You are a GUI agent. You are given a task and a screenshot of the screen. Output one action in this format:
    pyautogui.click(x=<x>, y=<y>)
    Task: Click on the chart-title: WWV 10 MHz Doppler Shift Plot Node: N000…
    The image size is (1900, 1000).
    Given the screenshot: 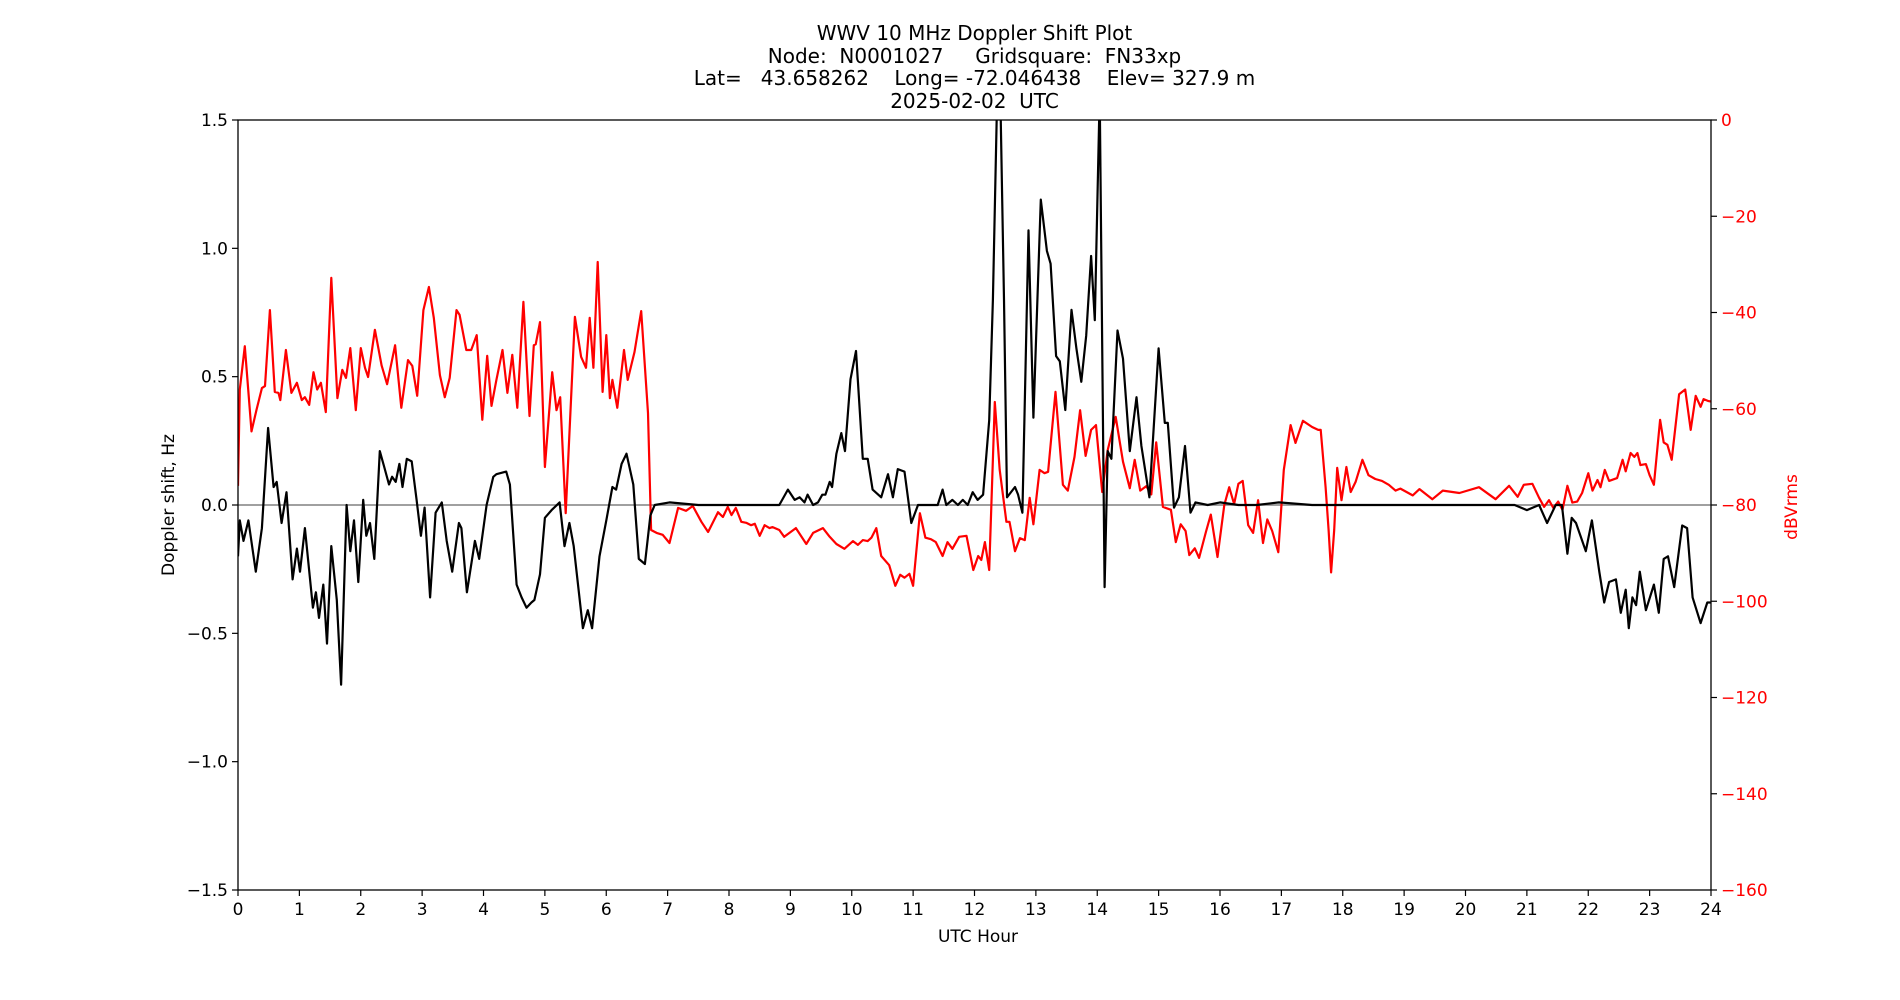 What is the action you would take?
    pyautogui.click(x=974, y=67)
    